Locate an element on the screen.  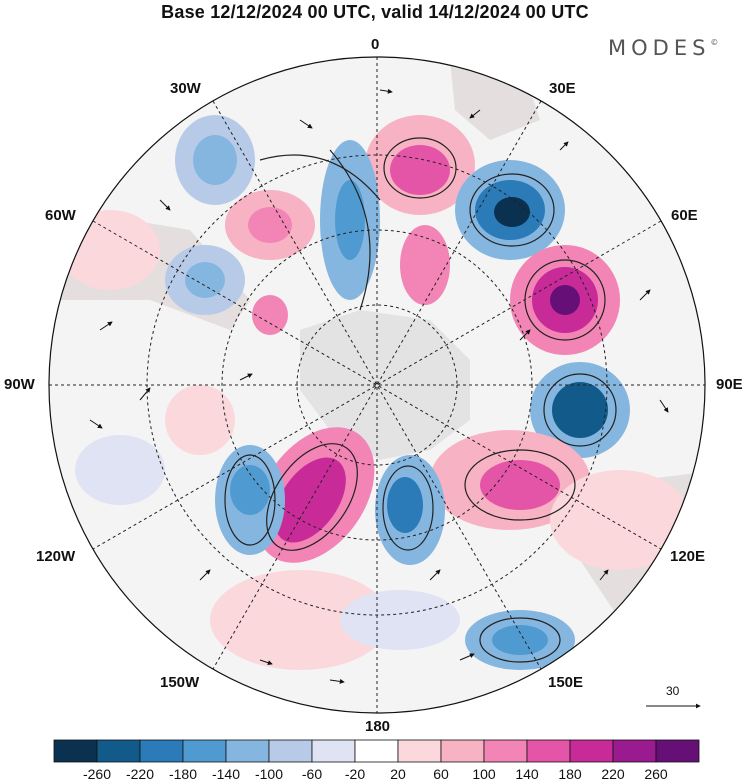
colorbar-tick-label: -20 is located at coordinates (355, 774).